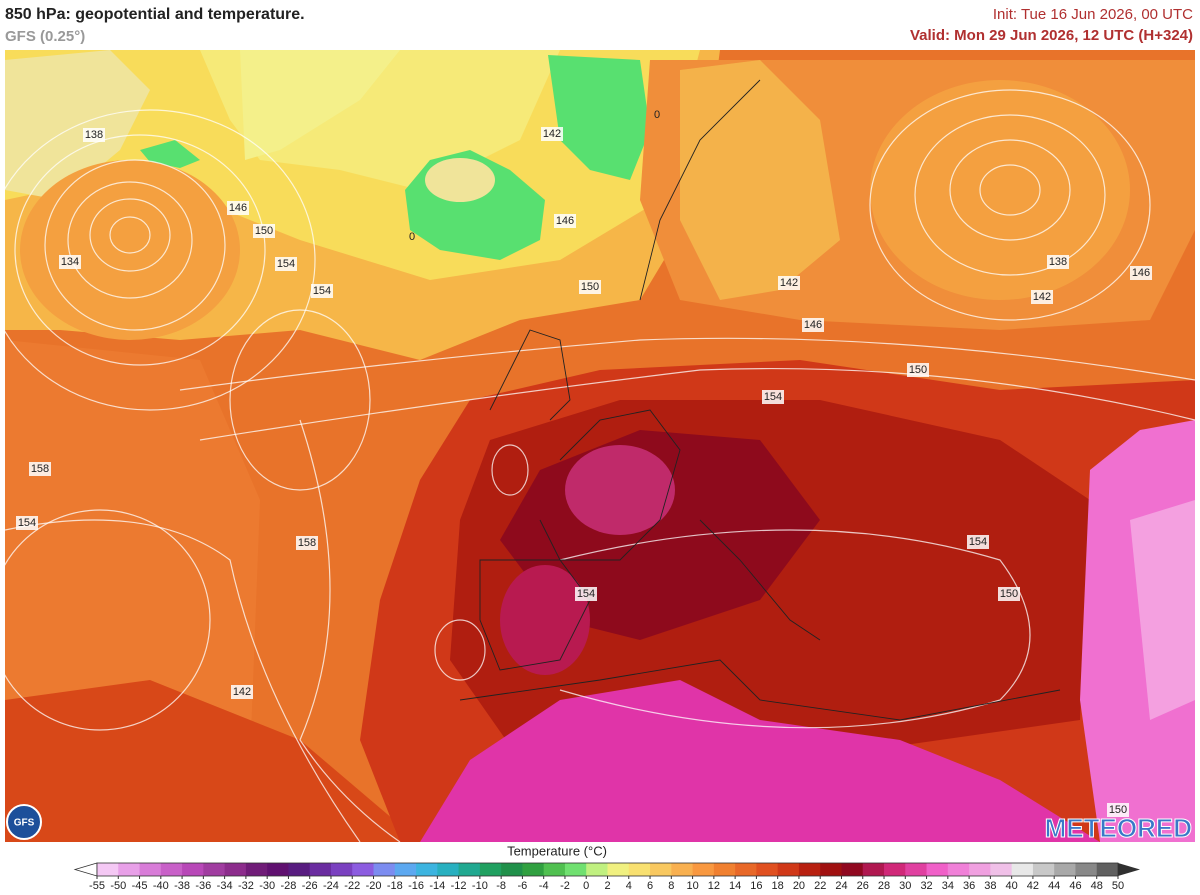 This screenshot has height=895, width=1200. Describe the element at coordinates (607, 886) in the screenshot. I see `colorbar-tick-label: 2` at that location.